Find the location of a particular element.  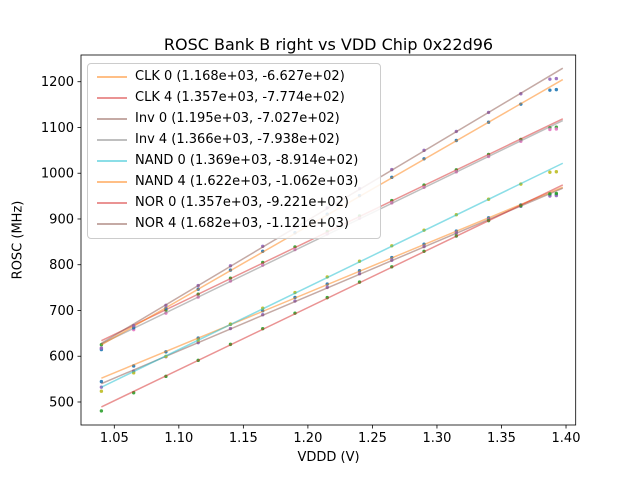

legend-item: Inv 0 (1.195e+03, -7.027e+02) is located at coordinates (234, 118).